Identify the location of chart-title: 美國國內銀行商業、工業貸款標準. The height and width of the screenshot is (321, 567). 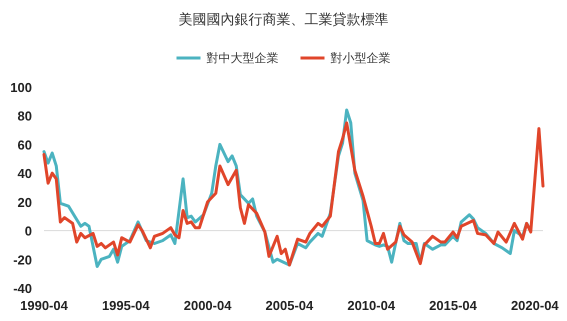
(283, 19).